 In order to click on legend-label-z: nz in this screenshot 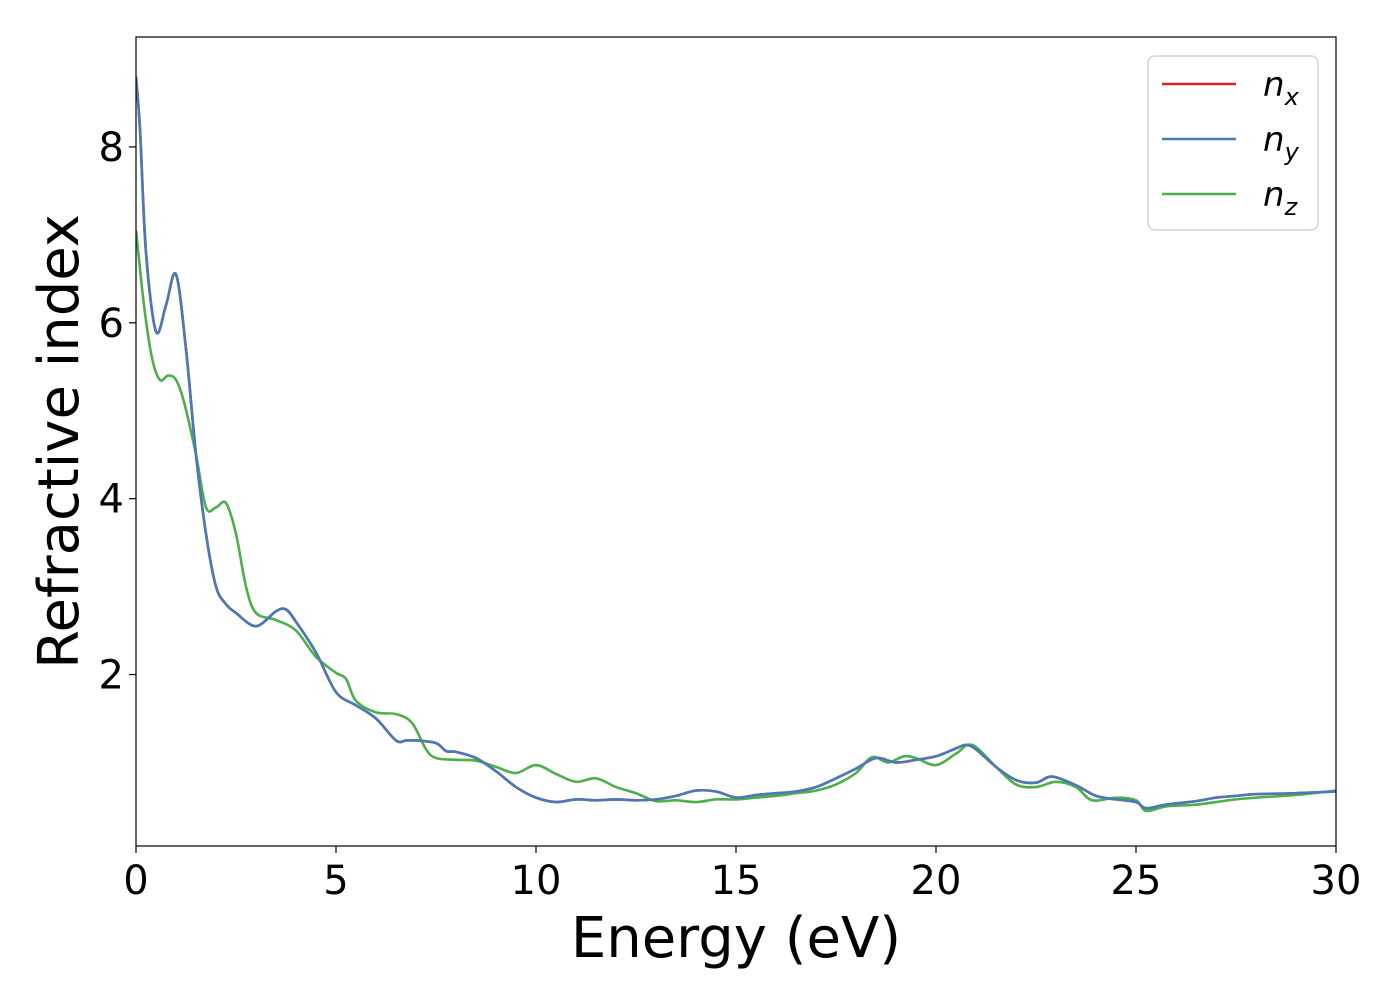, I will do `click(1281, 198)`.